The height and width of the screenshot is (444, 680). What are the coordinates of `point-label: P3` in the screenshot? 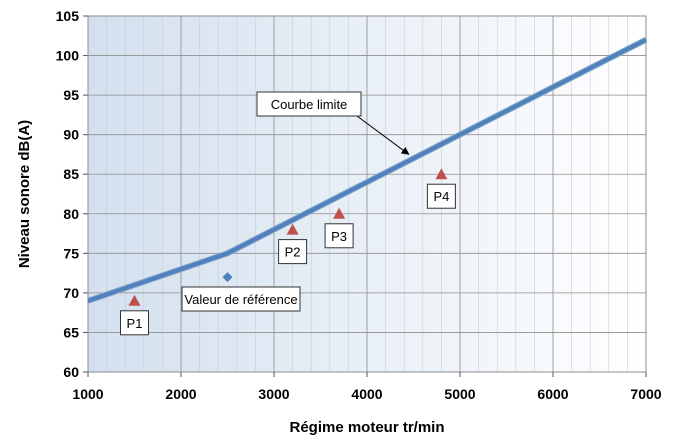 It's located at (339, 236).